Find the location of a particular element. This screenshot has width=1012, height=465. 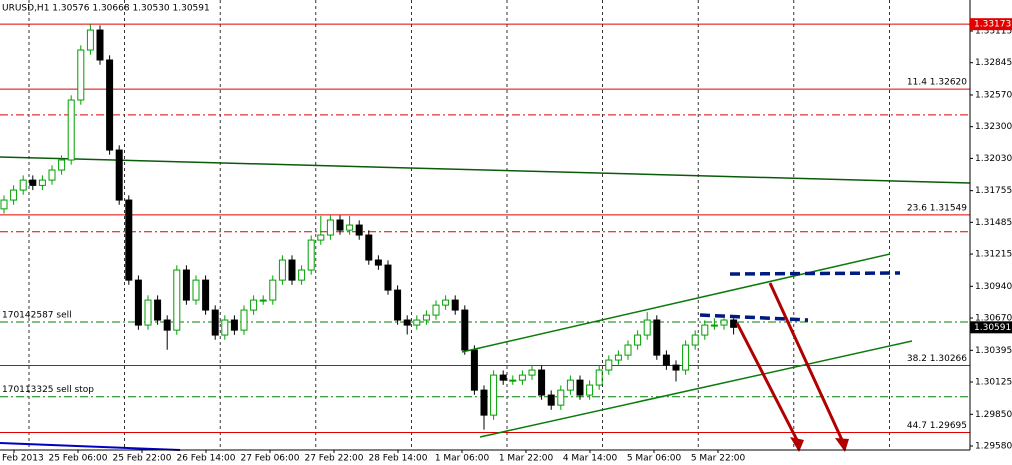

resistance-dash is located at coordinates (754, 317).